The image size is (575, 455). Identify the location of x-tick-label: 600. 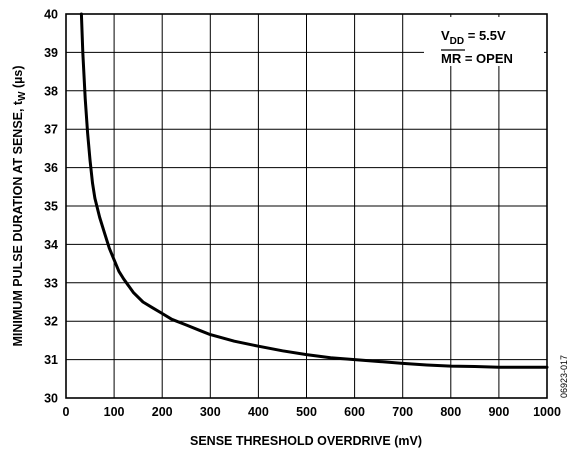
(354, 412).